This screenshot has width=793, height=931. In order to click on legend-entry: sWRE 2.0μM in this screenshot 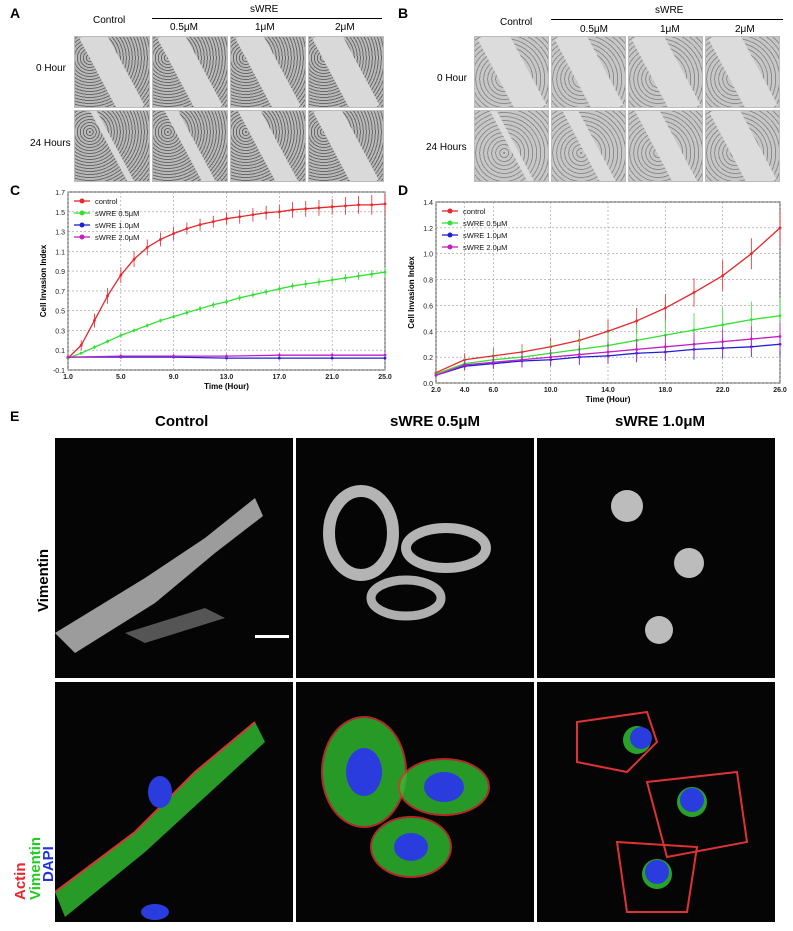, I will do `click(117, 237)`.